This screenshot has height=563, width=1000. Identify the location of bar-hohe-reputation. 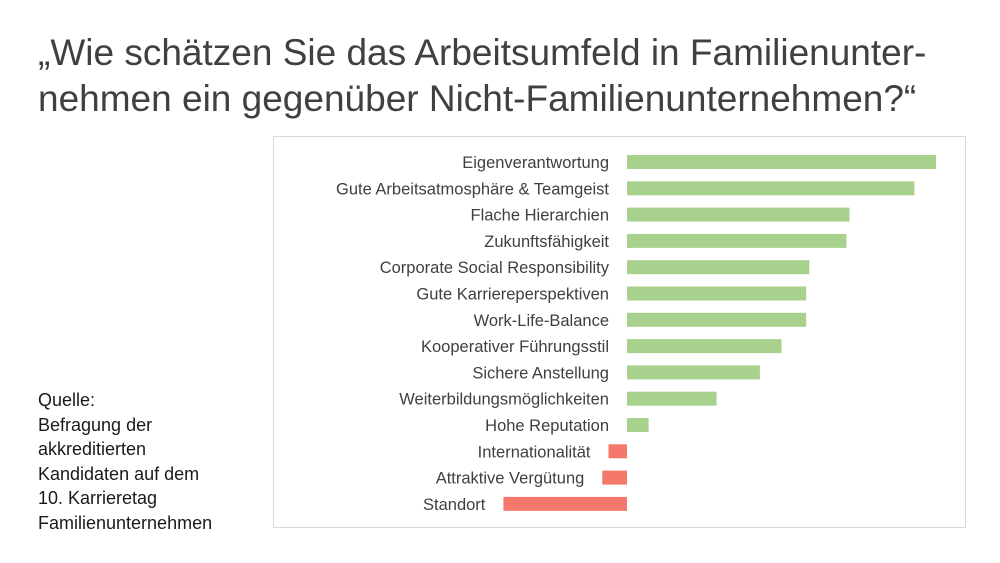
(638, 425).